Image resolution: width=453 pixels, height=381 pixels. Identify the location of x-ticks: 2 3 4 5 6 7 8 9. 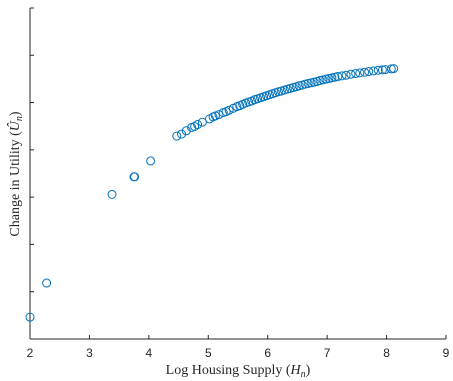
(238, 347).